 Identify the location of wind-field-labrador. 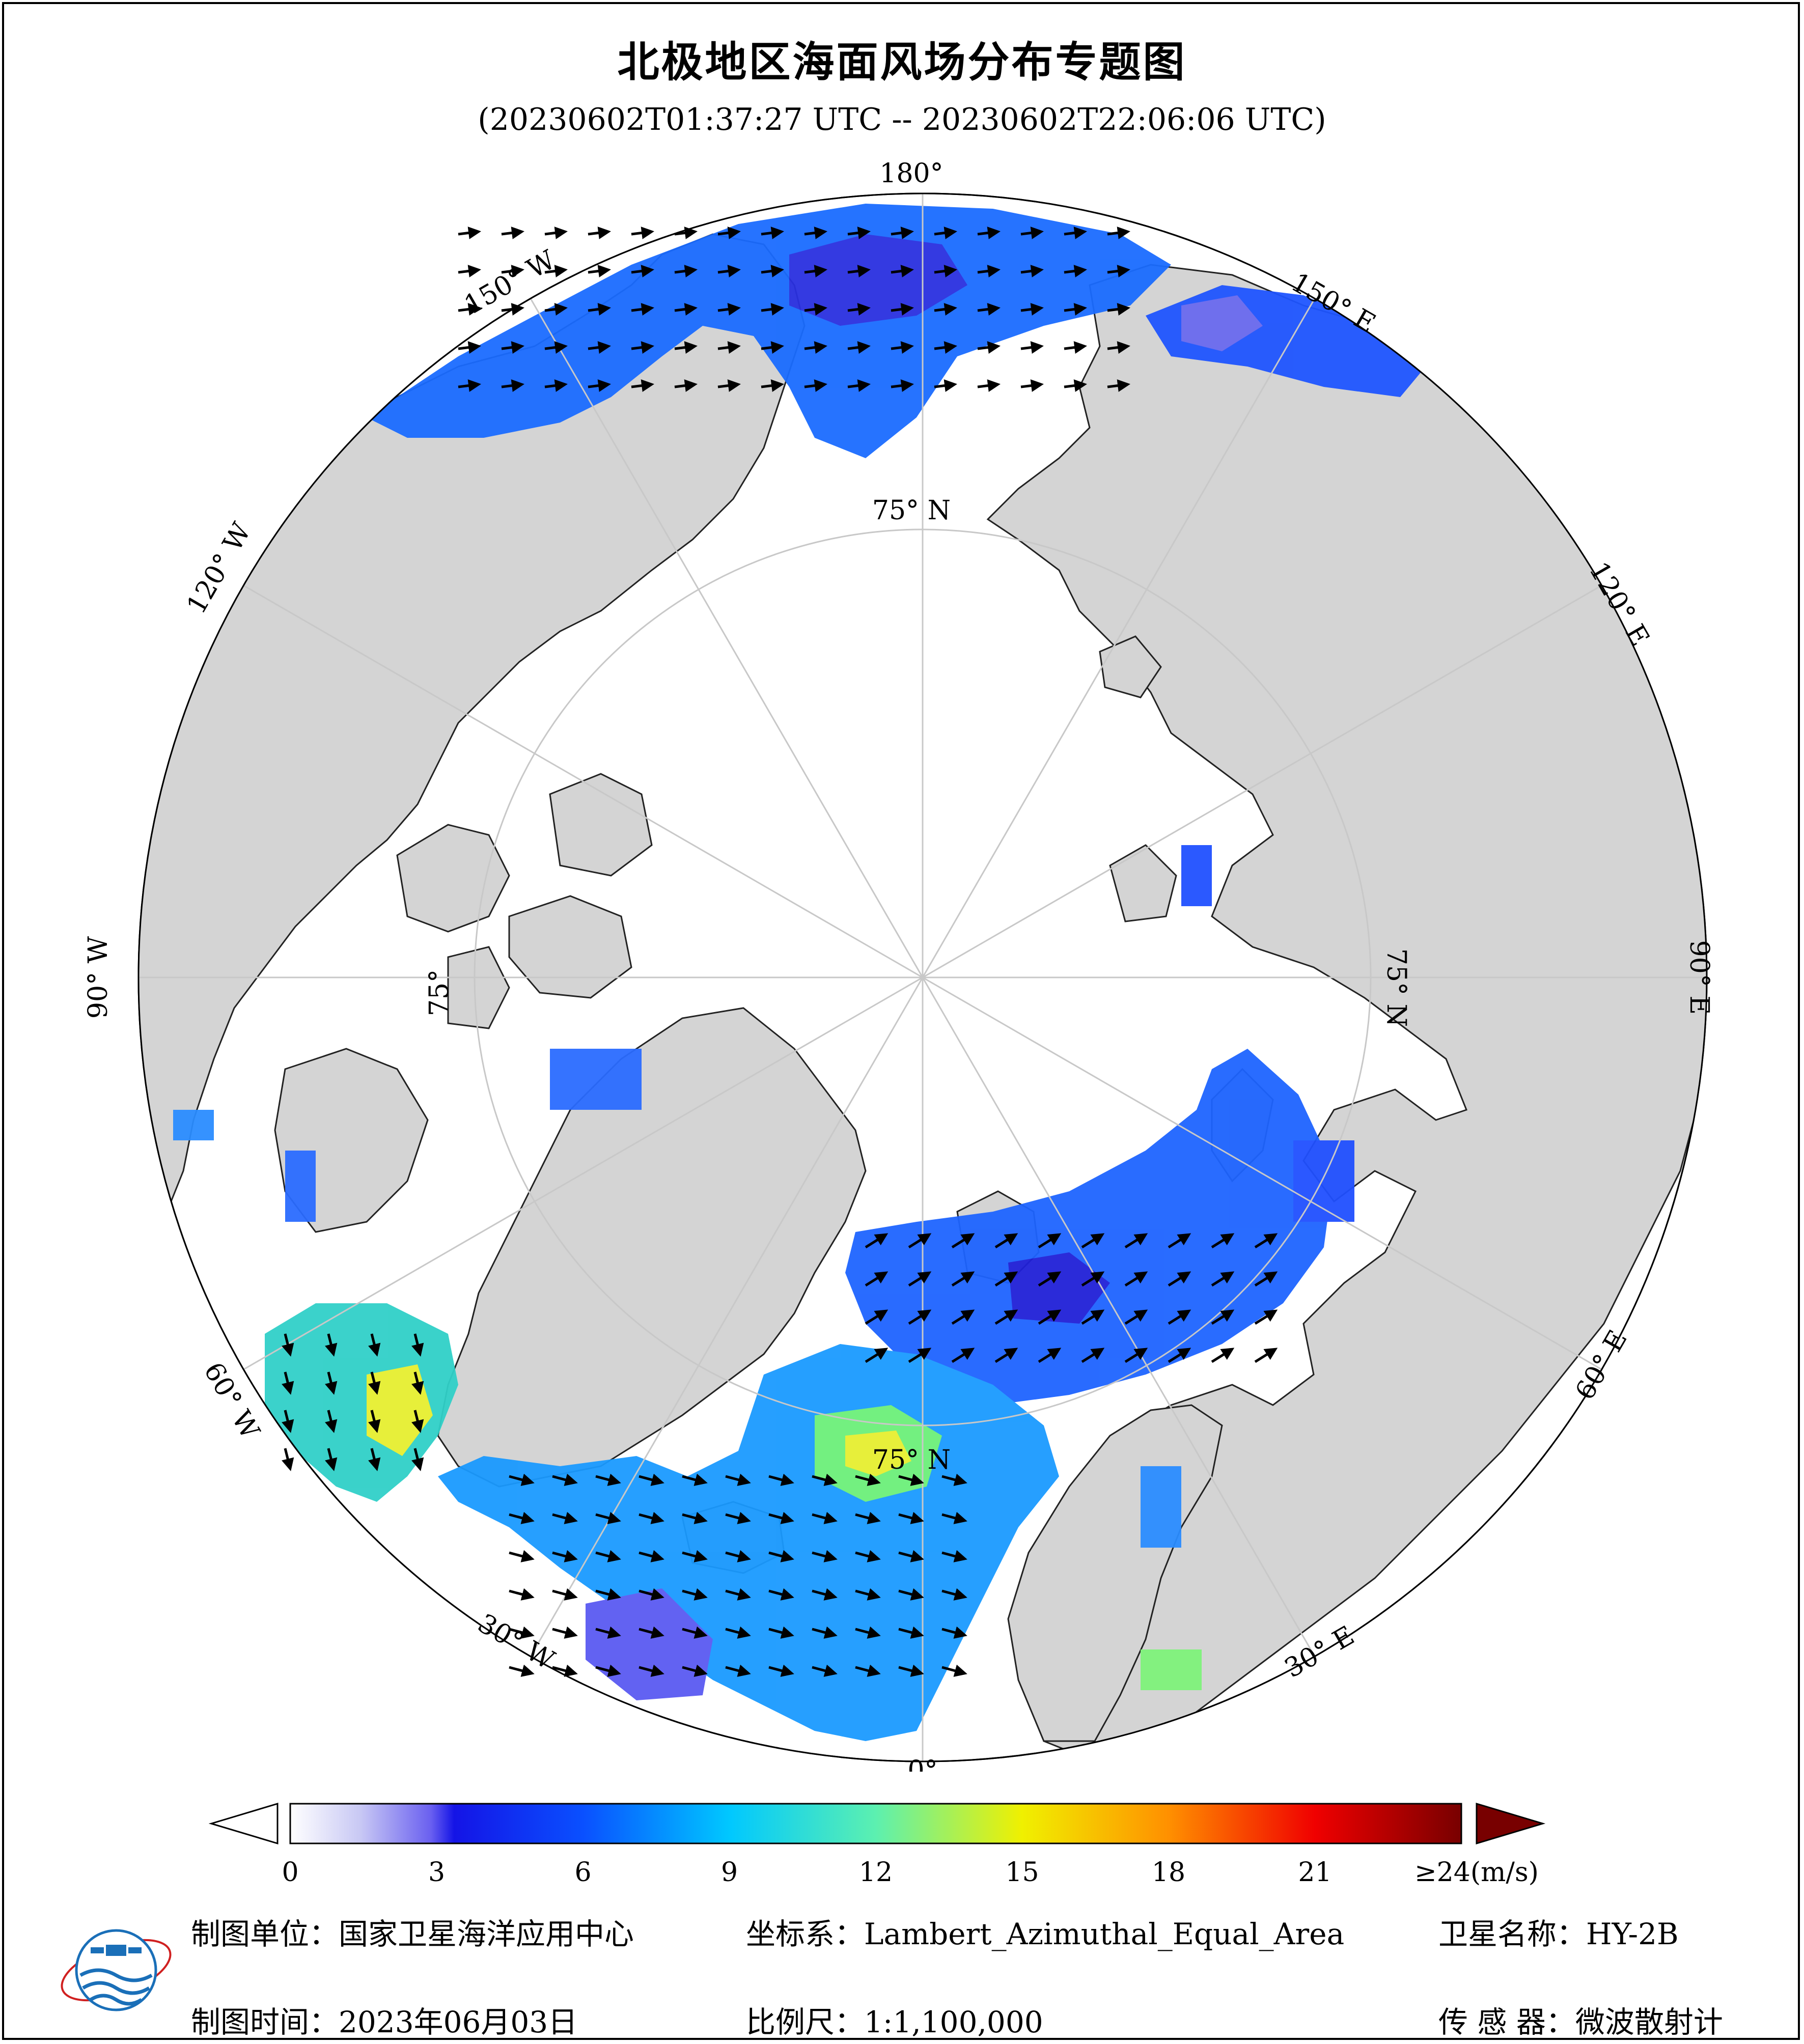
(361, 1402).